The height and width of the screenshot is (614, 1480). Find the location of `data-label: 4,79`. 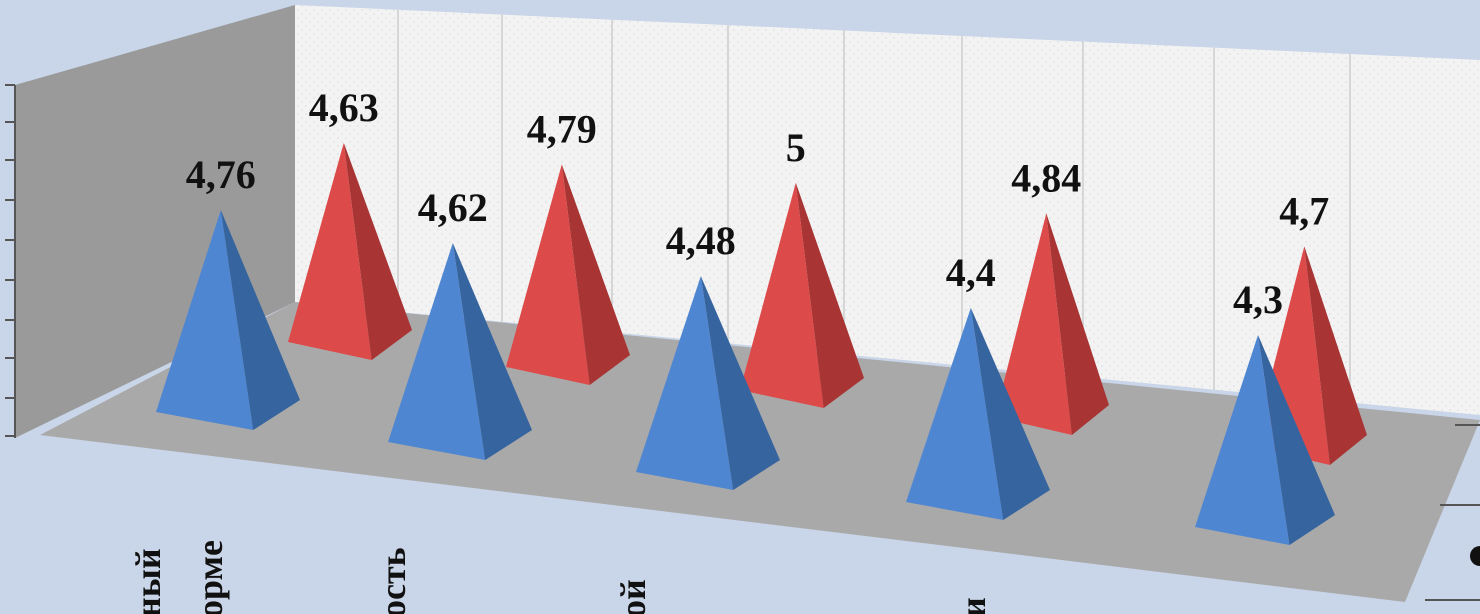

data-label: 4,79 is located at coordinates (562, 128).